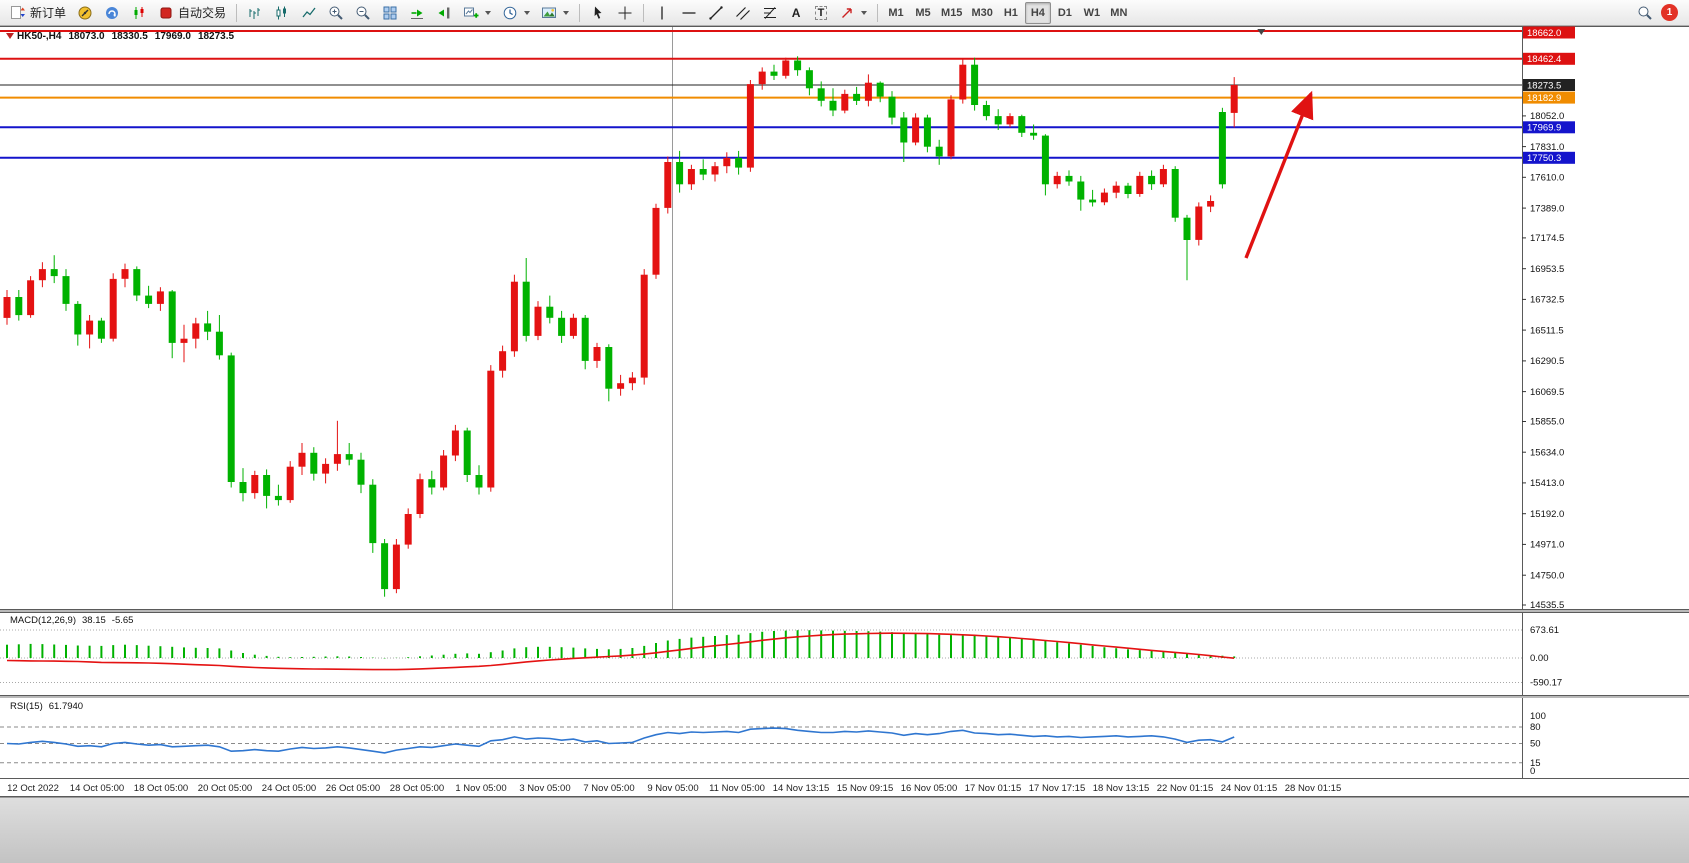  I want to click on svg-text: 15 Nov 09:15, so click(865, 788).